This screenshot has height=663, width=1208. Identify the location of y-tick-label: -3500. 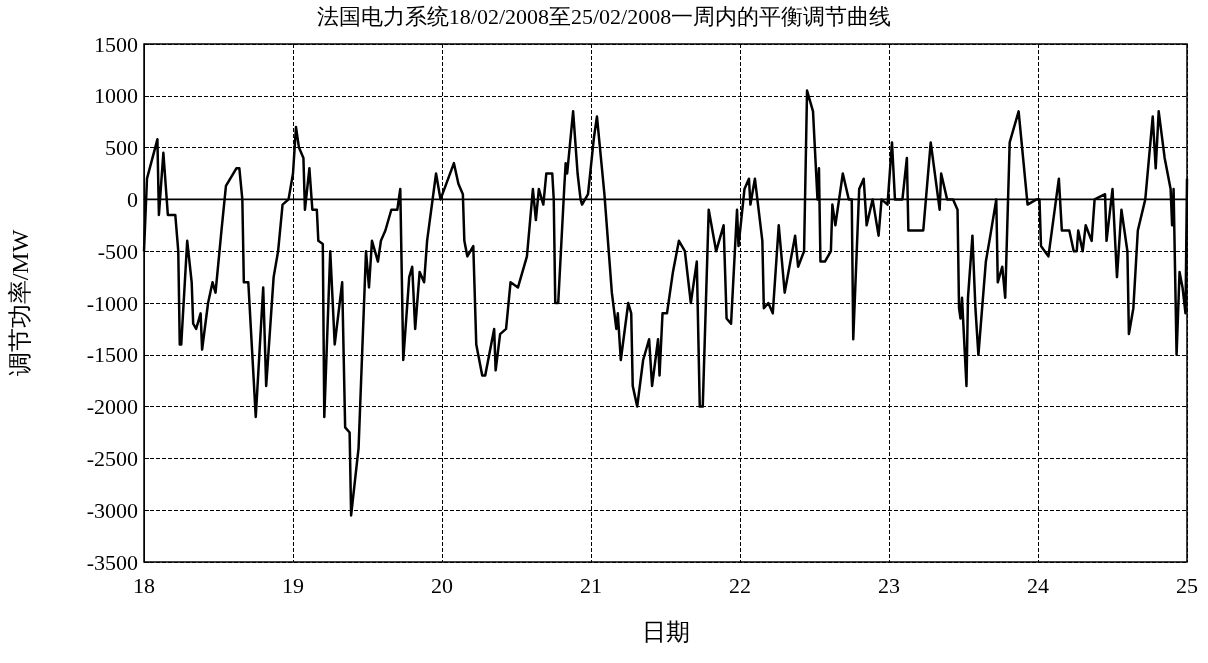
(112, 562).